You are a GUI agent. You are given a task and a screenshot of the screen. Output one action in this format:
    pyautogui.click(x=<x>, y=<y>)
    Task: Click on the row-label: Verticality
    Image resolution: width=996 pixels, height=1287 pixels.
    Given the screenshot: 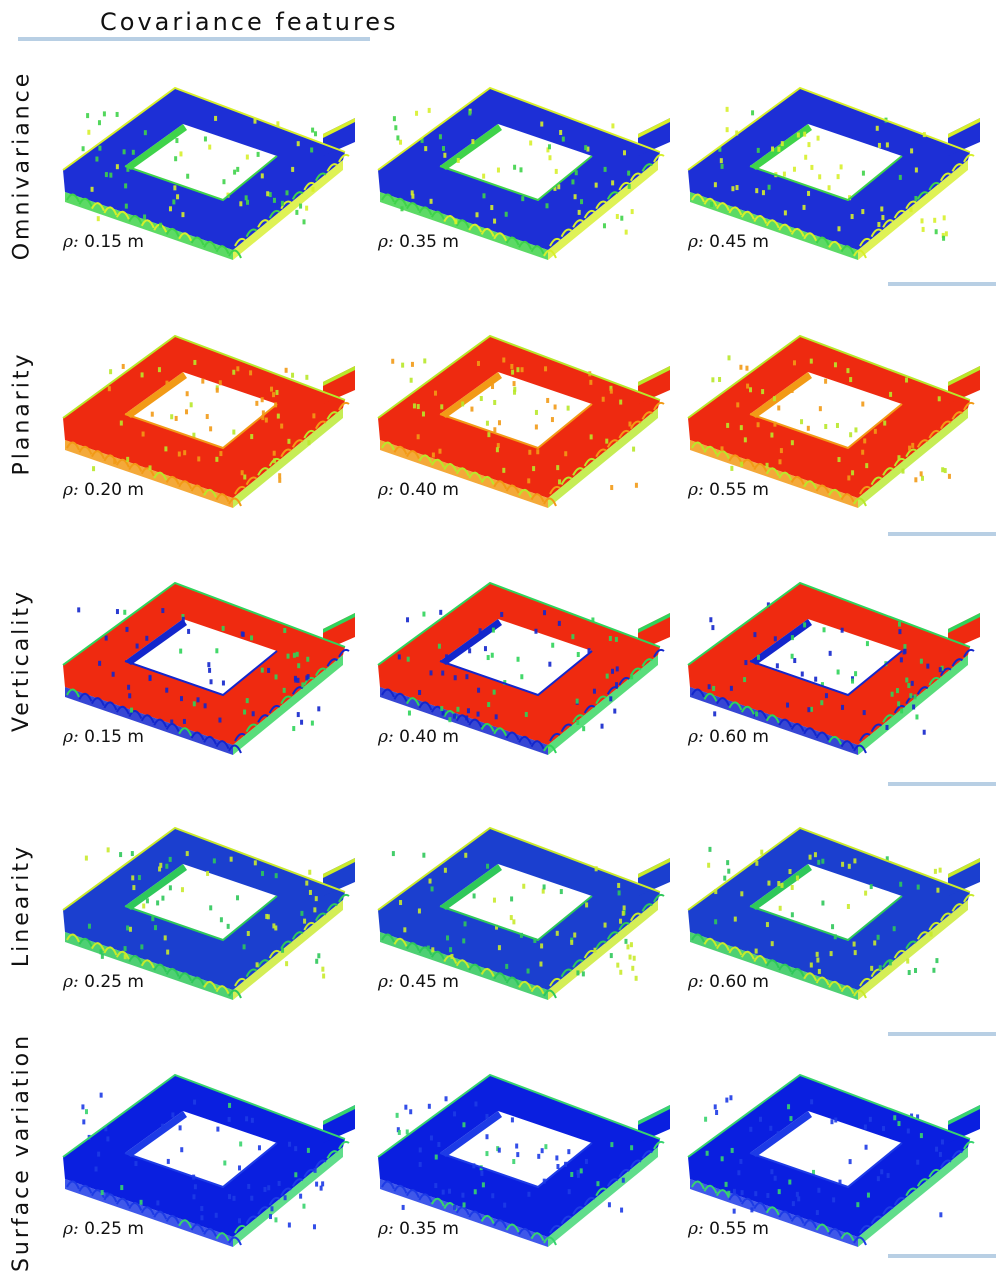 What is the action you would take?
    pyautogui.click(x=22, y=660)
    